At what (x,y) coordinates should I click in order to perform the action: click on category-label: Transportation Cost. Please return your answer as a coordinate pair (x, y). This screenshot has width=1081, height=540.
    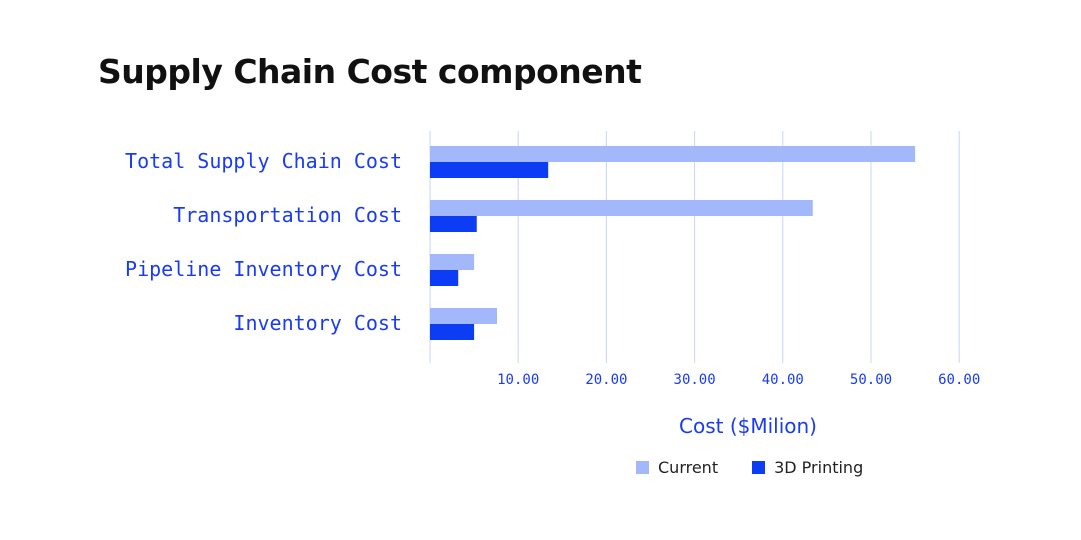
    Looking at the image, I should click on (287, 215).